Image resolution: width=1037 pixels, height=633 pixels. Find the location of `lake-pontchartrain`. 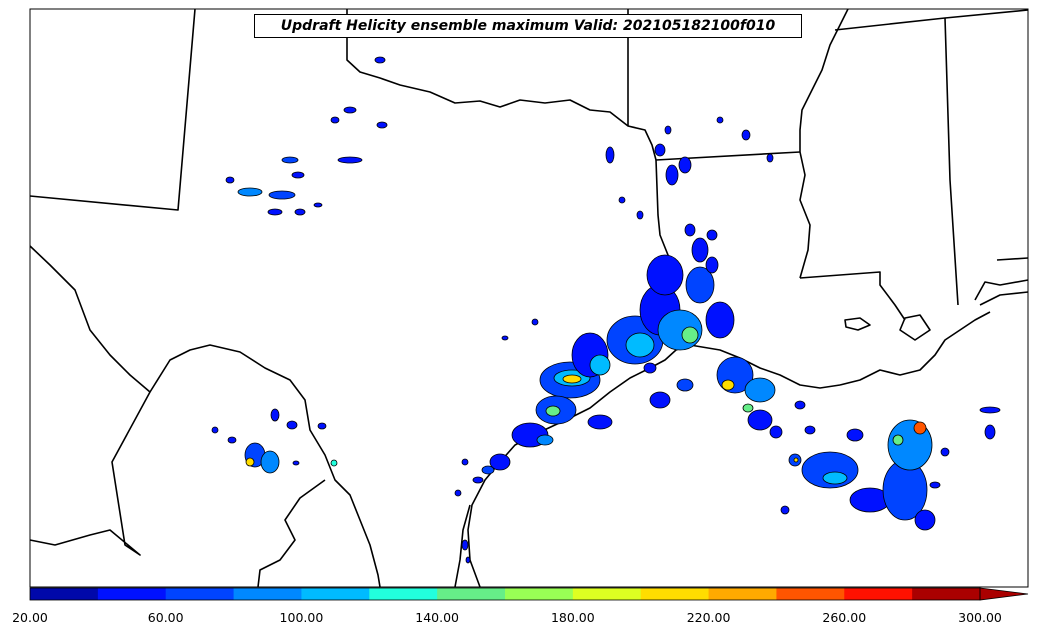

lake-pontchartrain is located at coordinates (857, 324).